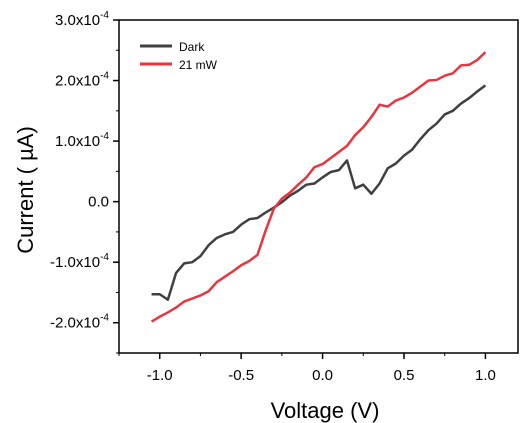 The width and height of the screenshot is (521, 423). What do you see at coordinates (404, 375) in the screenshot?
I see `x-tick-label: 0.5` at bounding box center [404, 375].